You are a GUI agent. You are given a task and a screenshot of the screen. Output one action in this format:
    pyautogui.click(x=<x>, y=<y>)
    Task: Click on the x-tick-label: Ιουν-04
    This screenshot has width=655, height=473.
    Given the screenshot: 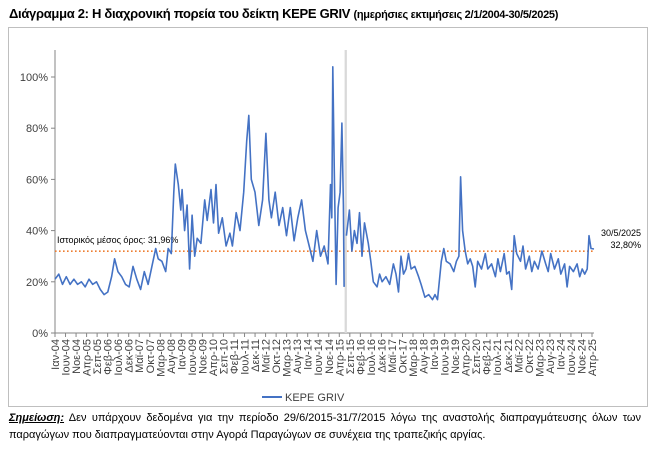 What is the action you would take?
    pyautogui.click(x=67, y=357)
    